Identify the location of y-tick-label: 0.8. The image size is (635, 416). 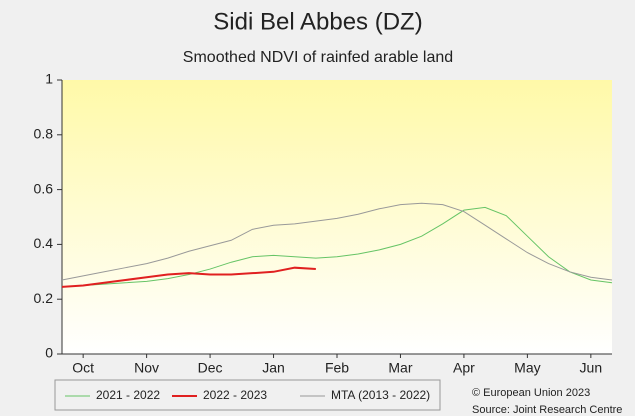
(44, 134).